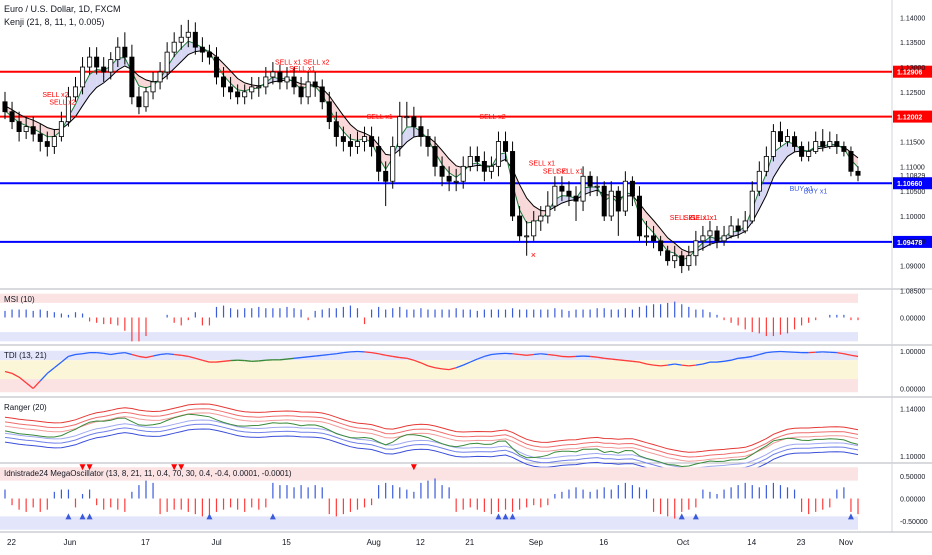 Image resolution: width=932 pixels, height=555 pixels. Describe the element at coordinates (429, 522) in the screenshot. I see `osc-lower-zone` at that location.